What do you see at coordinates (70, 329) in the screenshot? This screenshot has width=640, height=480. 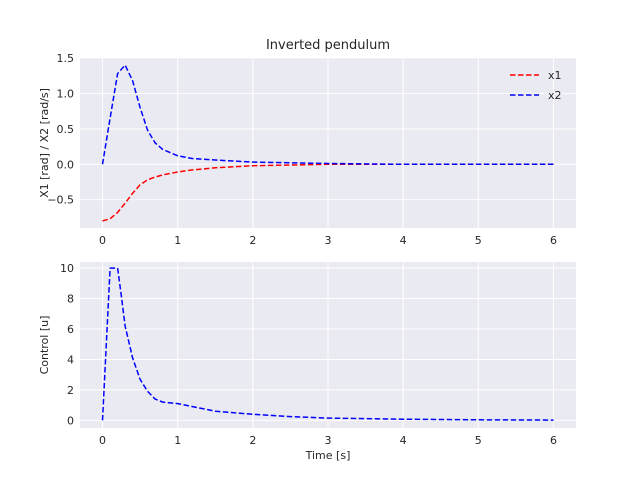 I see `y-tick-label: 6` at bounding box center [70, 329].